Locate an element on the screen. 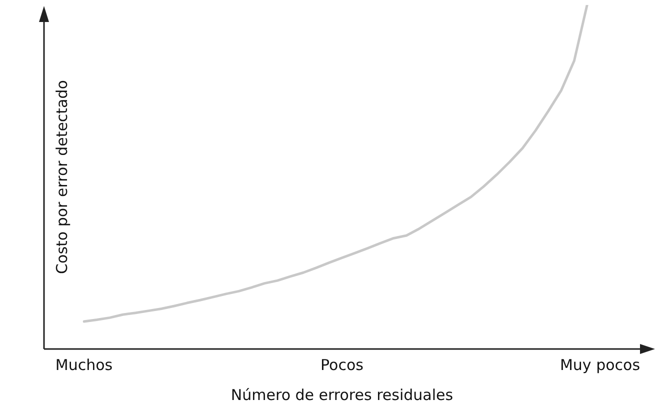 The width and height of the screenshot is (657, 417). x-tick-label: Muchos is located at coordinates (84, 365).